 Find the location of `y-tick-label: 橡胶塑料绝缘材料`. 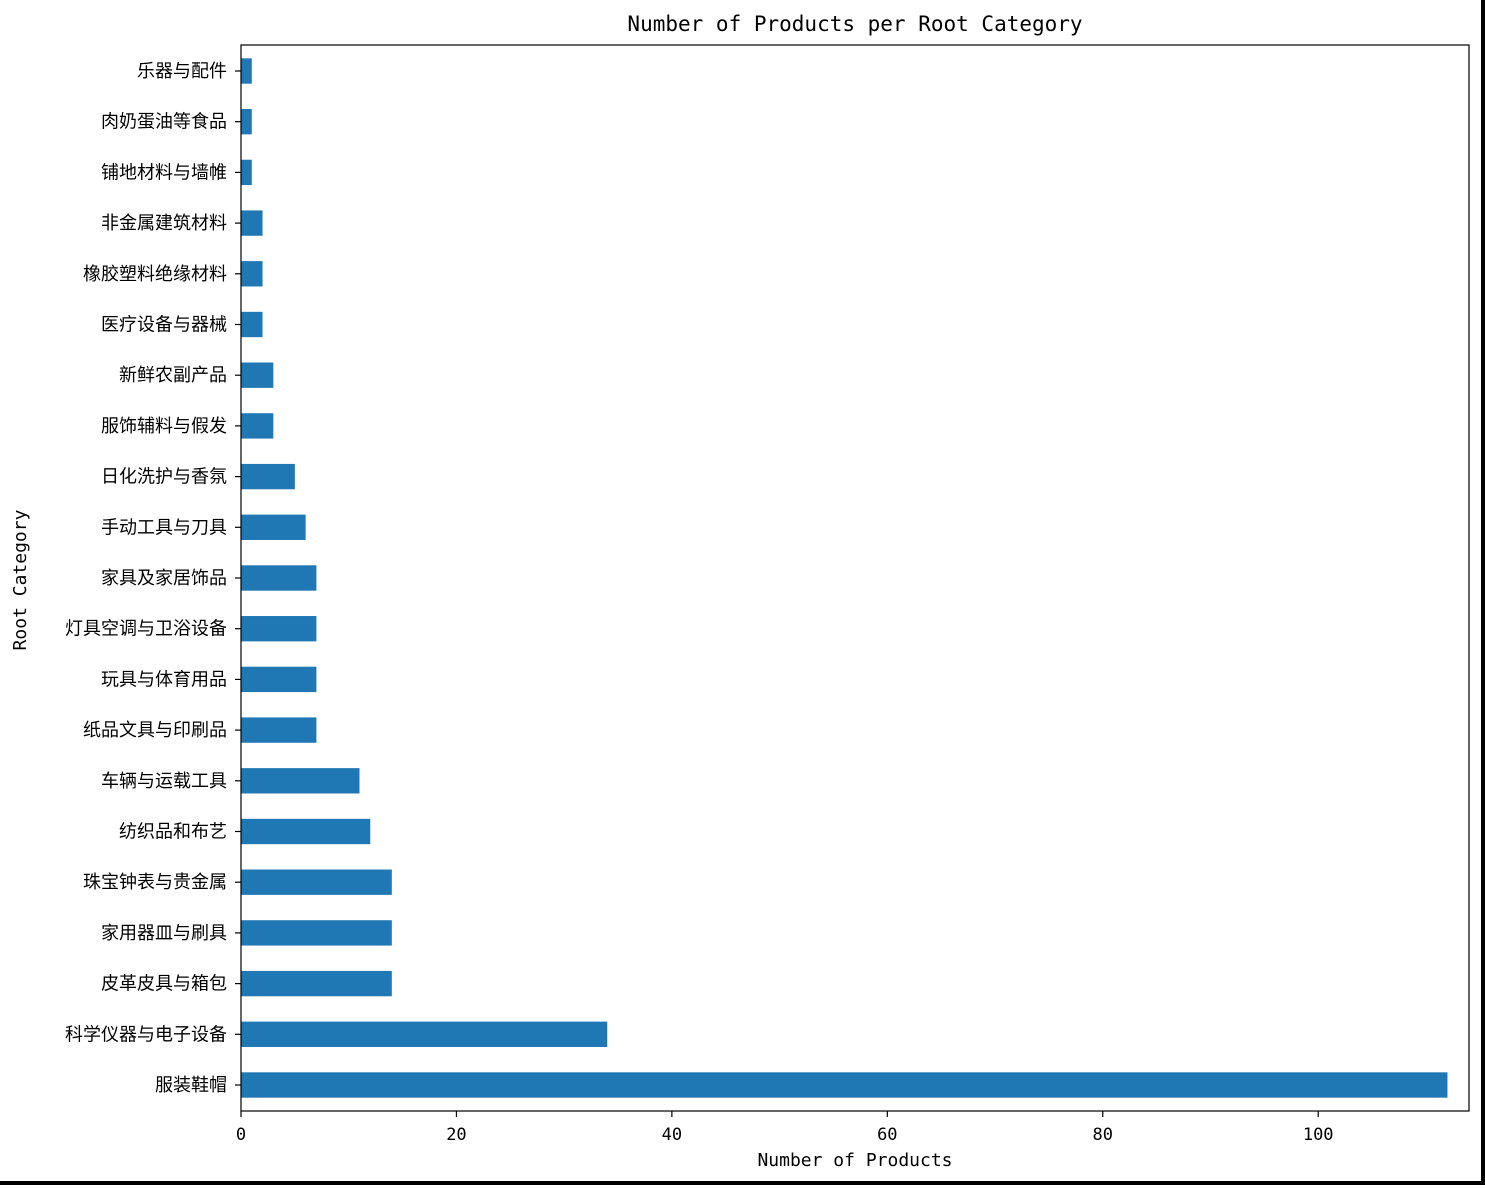

y-tick-label: 橡胶塑料绝缘材料 is located at coordinates (155, 274).